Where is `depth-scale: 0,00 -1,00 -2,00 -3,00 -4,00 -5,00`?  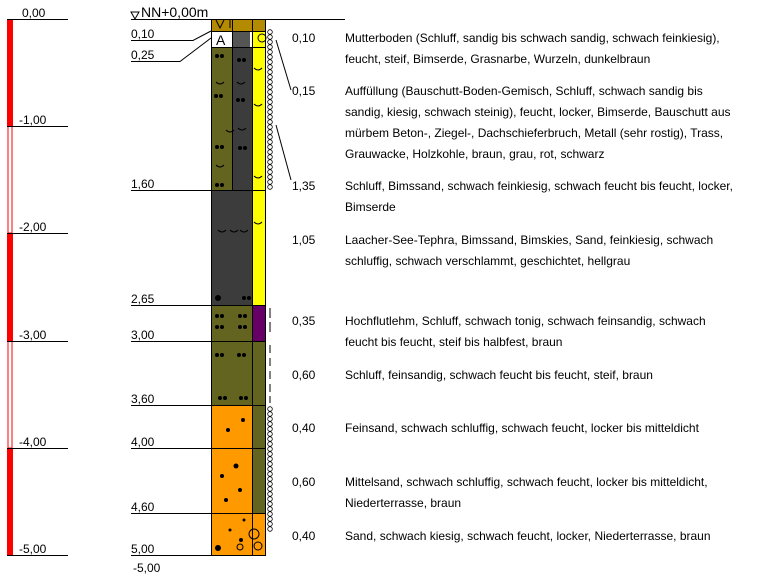
depth-scale: 0,00 -1,00 -2,00 -3,00 -4,00 -5,00 is located at coordinates (37, 281).